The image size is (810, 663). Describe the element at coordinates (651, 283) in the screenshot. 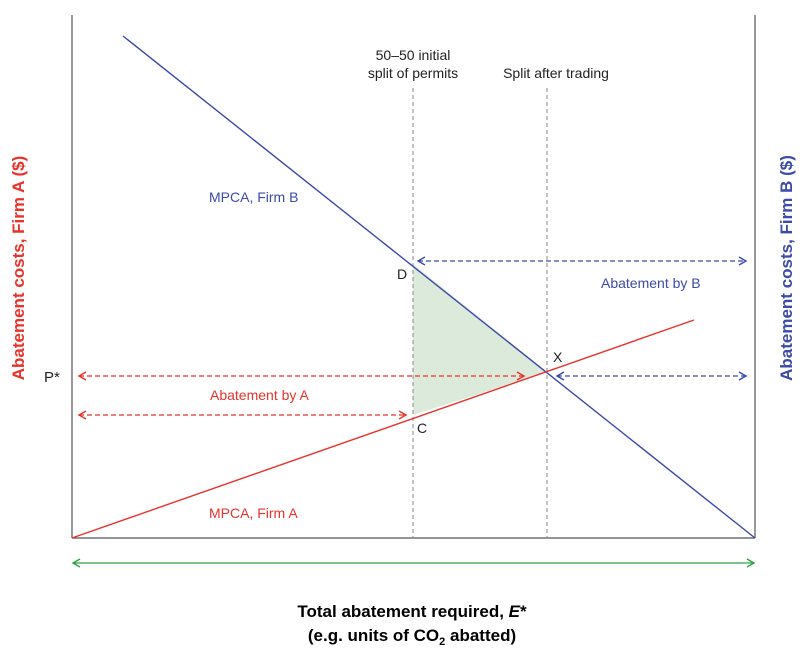

I see `abatement-by-b-label: Abatement by B` at that location.